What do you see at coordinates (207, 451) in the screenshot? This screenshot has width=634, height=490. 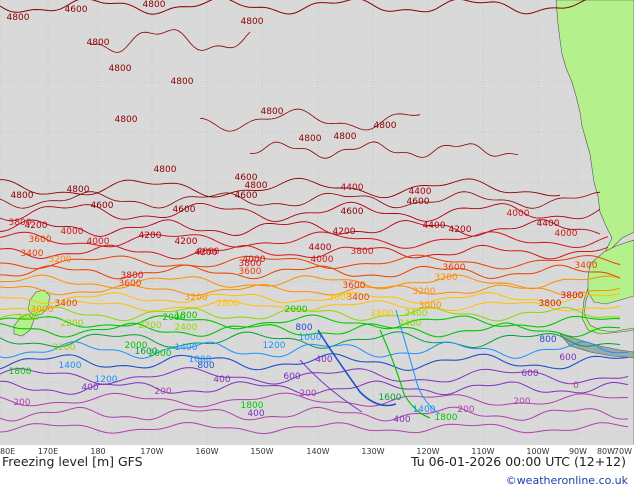 I see `longitude-tick-label: 160W` at bounding box center [207, 451].